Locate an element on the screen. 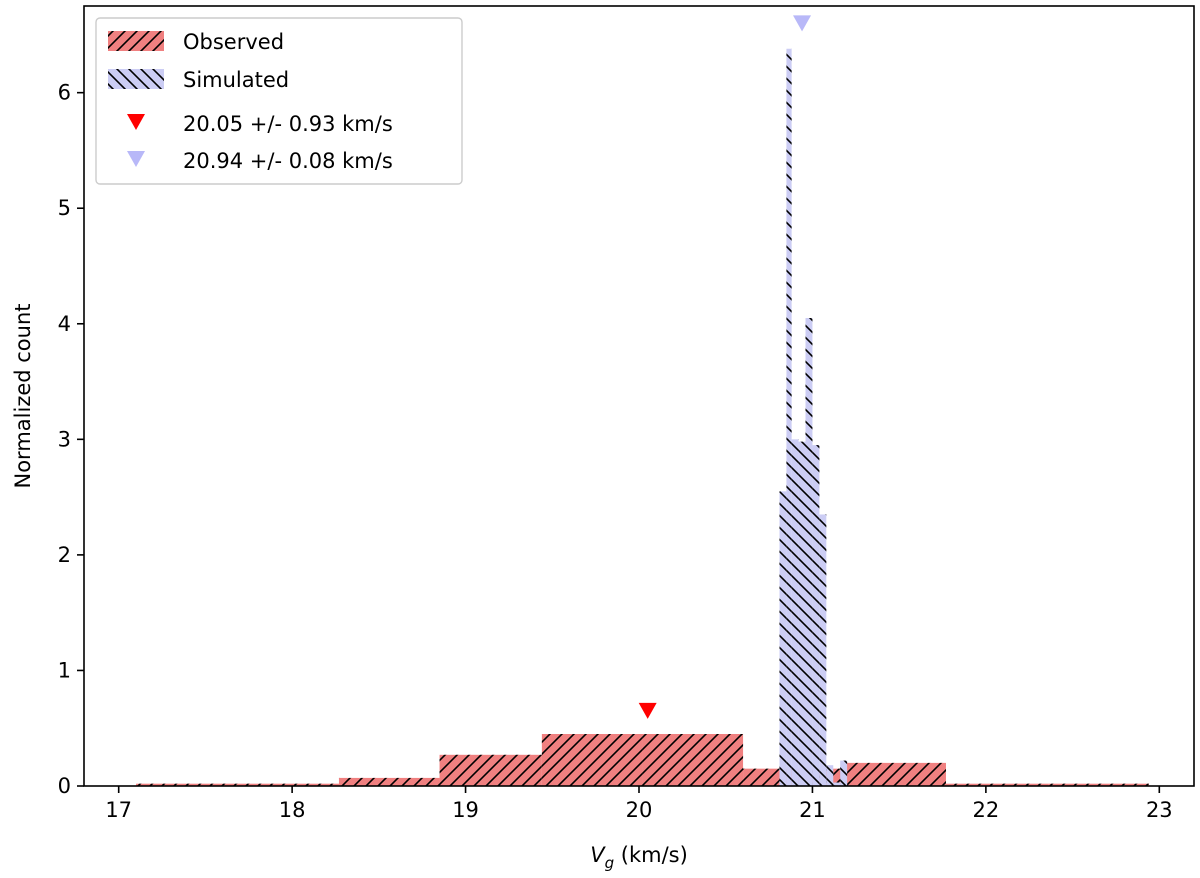 This screenshot has width=1200, height=878. legend-label-simulated-mean: 20.94 +/- 0.08 km/s is located at coordinates (288, 161).